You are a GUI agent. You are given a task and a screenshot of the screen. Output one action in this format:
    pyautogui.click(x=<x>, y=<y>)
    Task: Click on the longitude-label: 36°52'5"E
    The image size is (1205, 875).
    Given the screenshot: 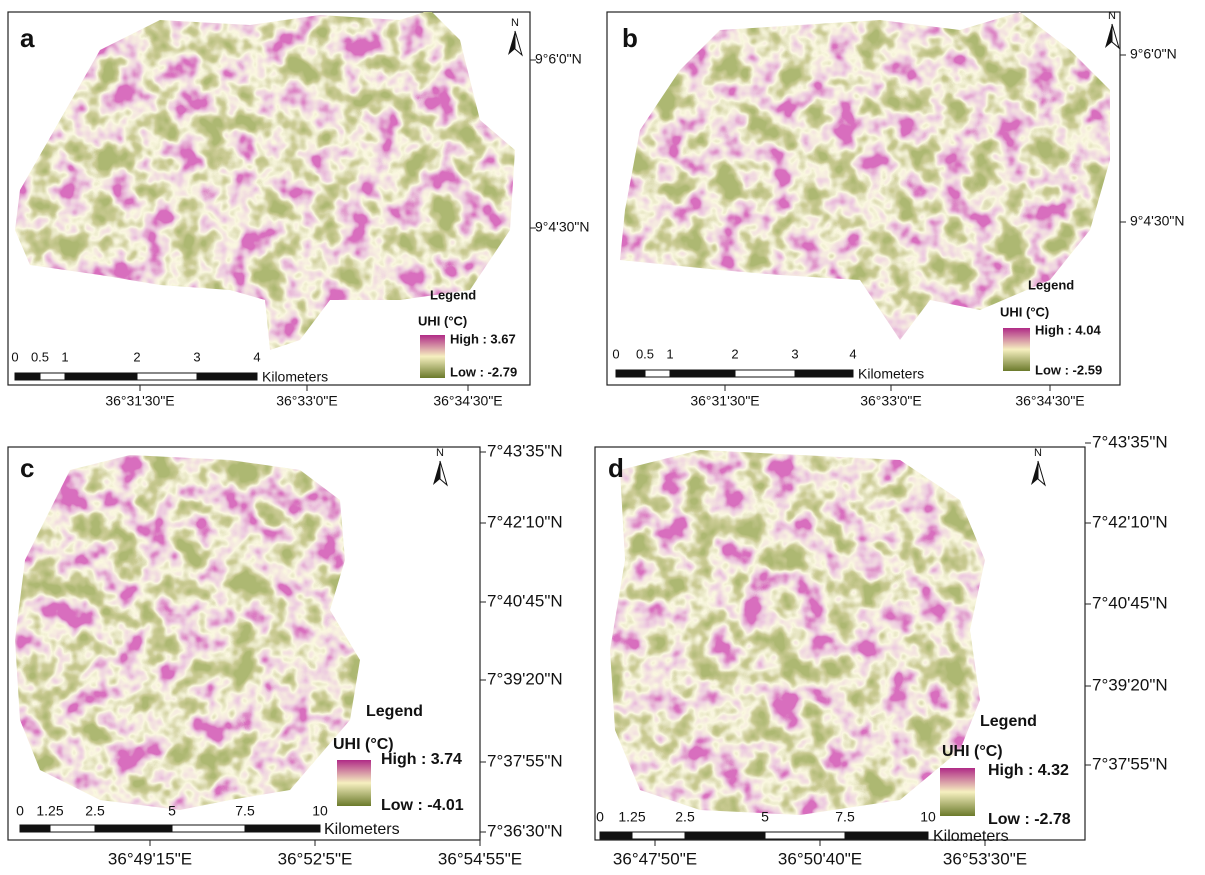 What is the action you would take?
    pyautogui.click(x=315, y=858)
    